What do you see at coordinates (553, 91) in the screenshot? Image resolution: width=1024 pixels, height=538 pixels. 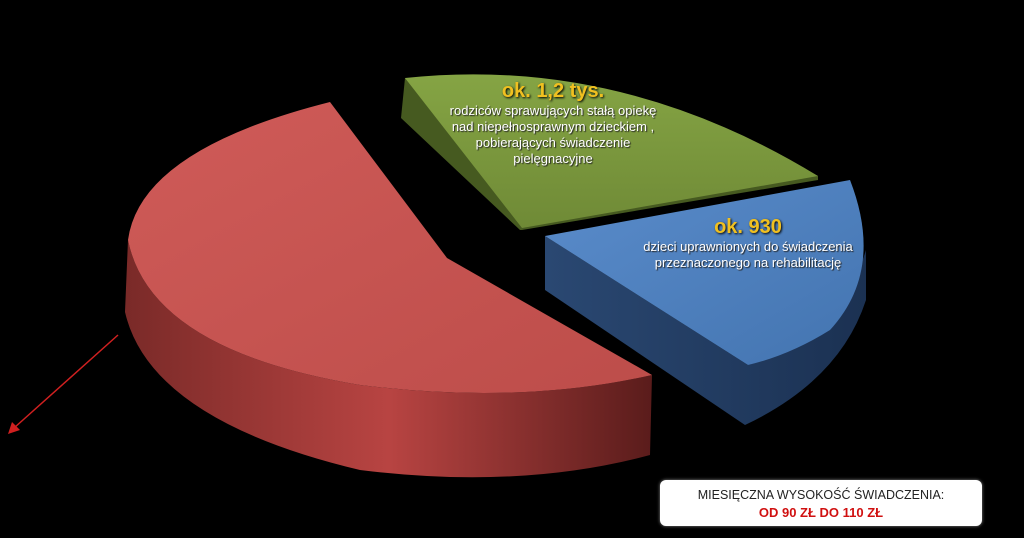 I see `slice-value-green: ok. 1,2 tys.` at bounding box center [553, 91].